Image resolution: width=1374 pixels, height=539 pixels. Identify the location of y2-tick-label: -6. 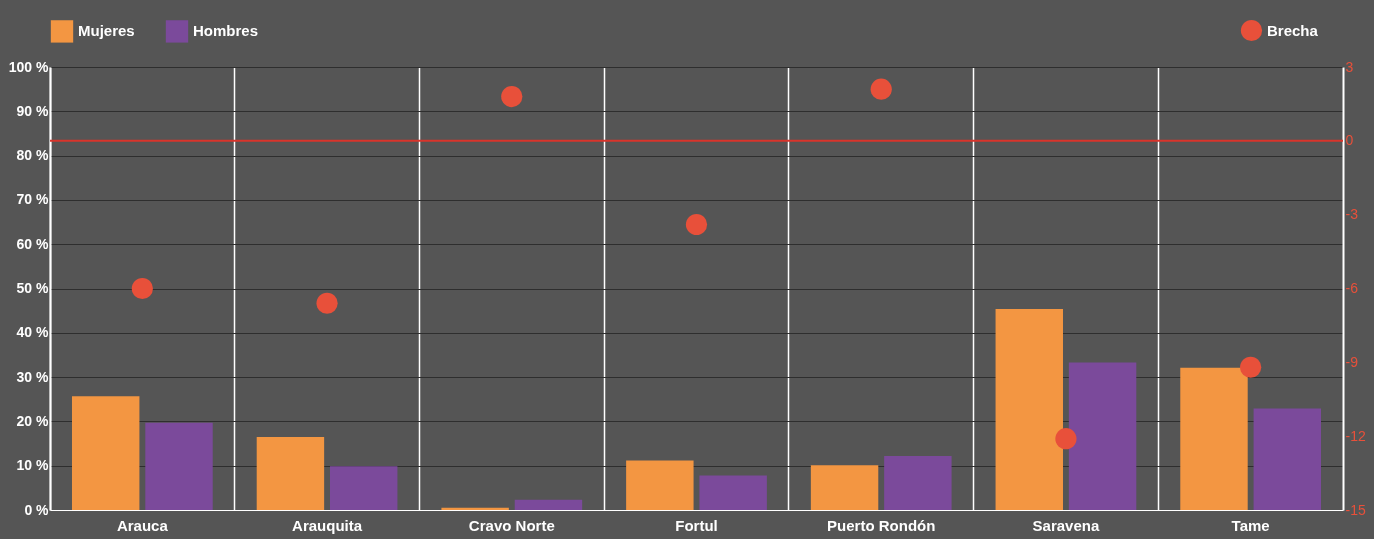
(1352, 288).